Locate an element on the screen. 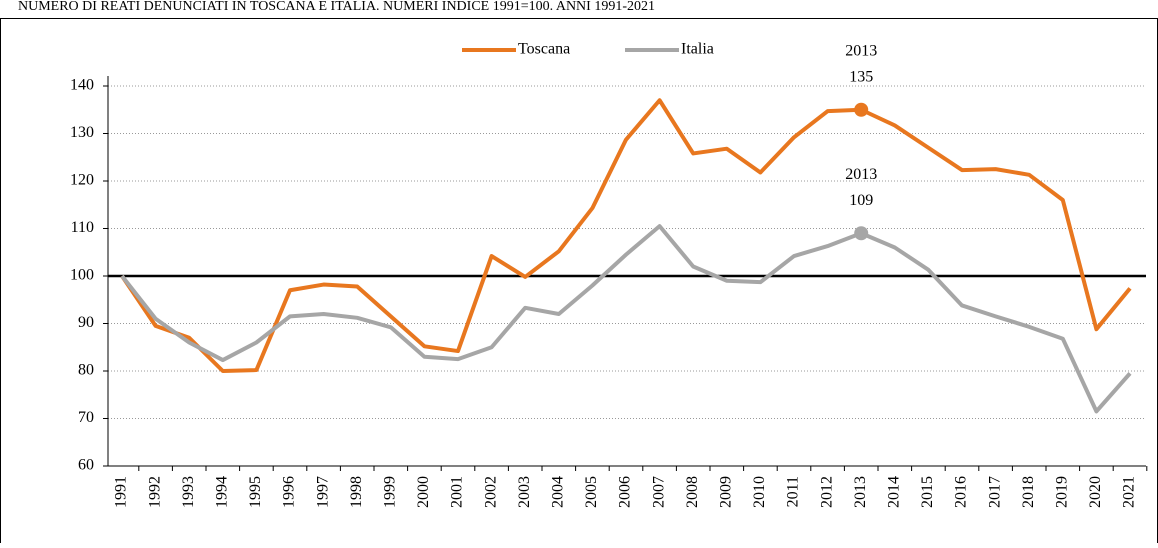  x-tick-label: 2000 is located at coordinates (423, 492).